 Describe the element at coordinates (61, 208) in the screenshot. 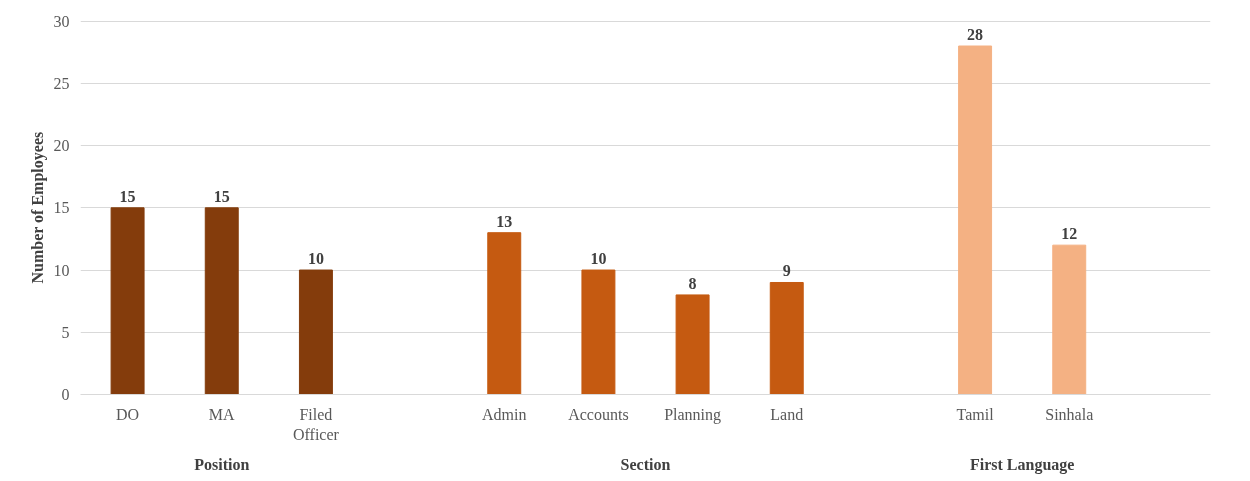

I see `y-tick-label: 15` at that location.